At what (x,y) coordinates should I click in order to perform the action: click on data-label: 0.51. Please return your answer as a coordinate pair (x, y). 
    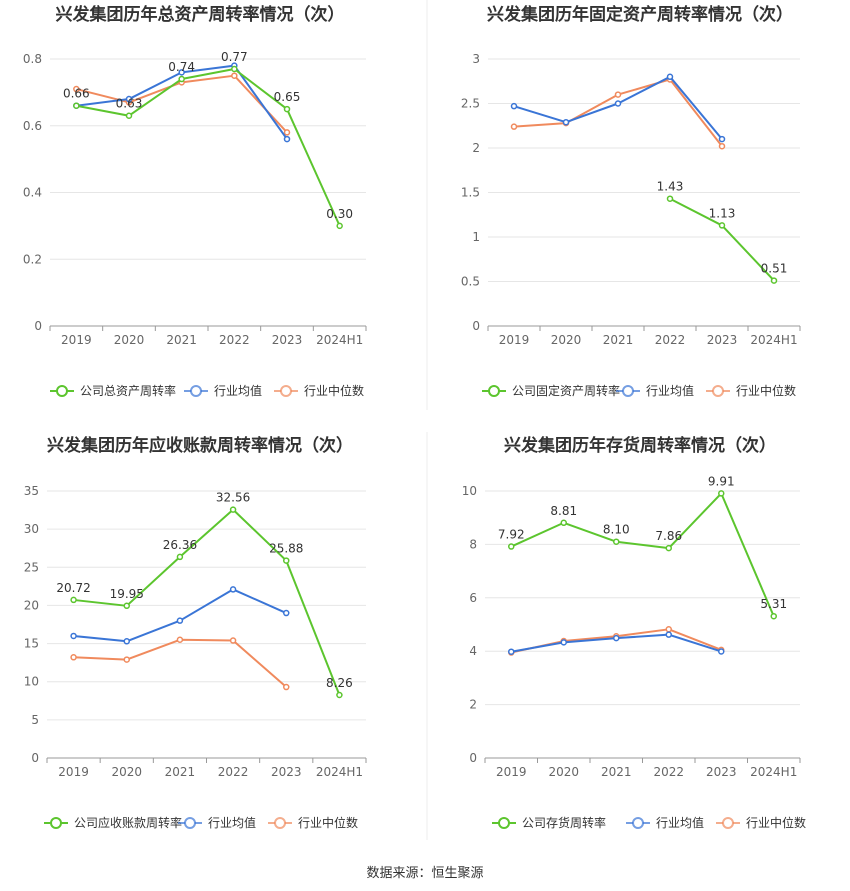
    Looking at the image, I should click on (774, 269).